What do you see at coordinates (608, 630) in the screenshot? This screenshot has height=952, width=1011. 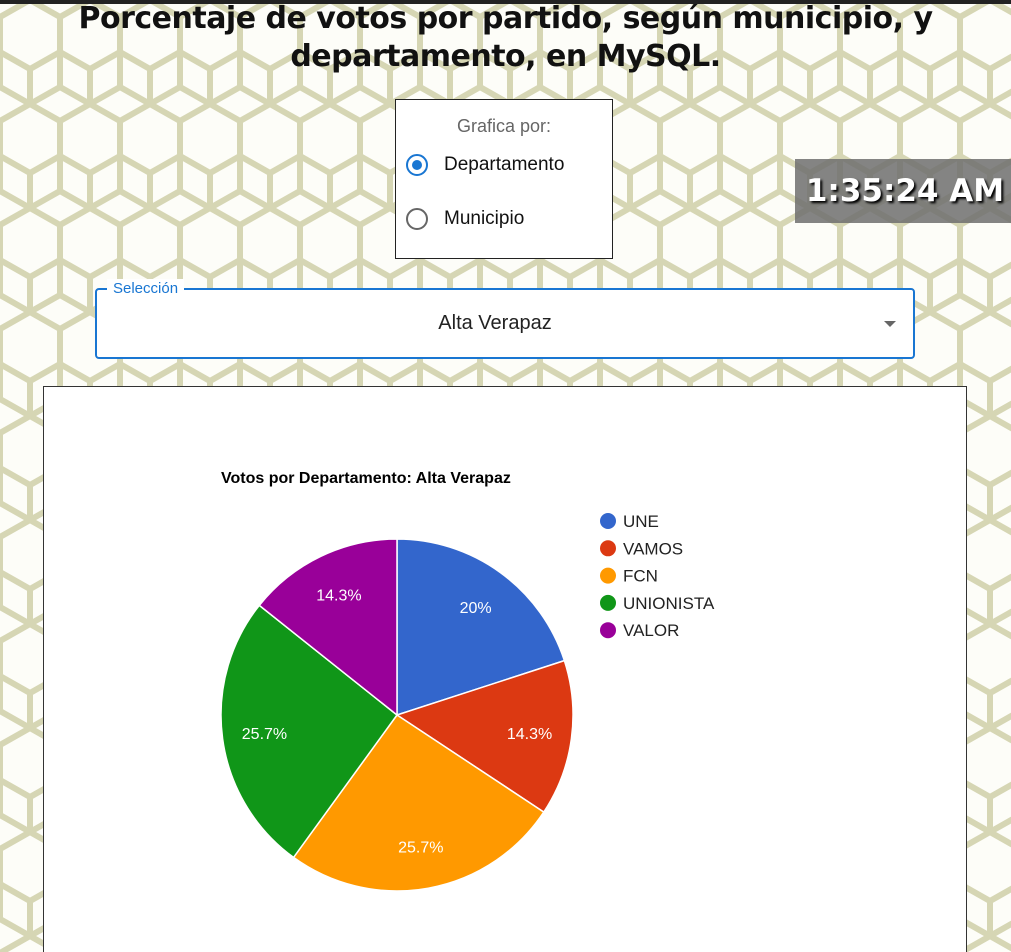 I see `legend-dot-valor` at bounding box center [608, 630].